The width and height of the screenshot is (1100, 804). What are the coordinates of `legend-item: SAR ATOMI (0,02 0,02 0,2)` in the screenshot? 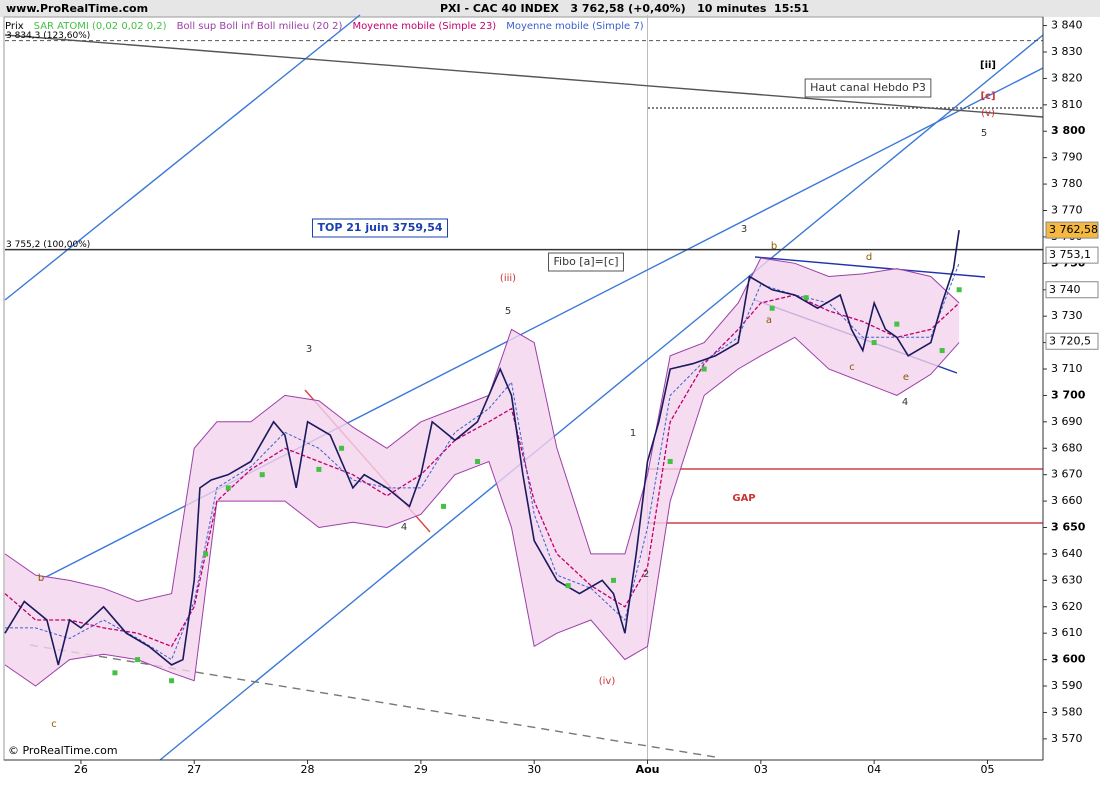 It's located at (100, 26).